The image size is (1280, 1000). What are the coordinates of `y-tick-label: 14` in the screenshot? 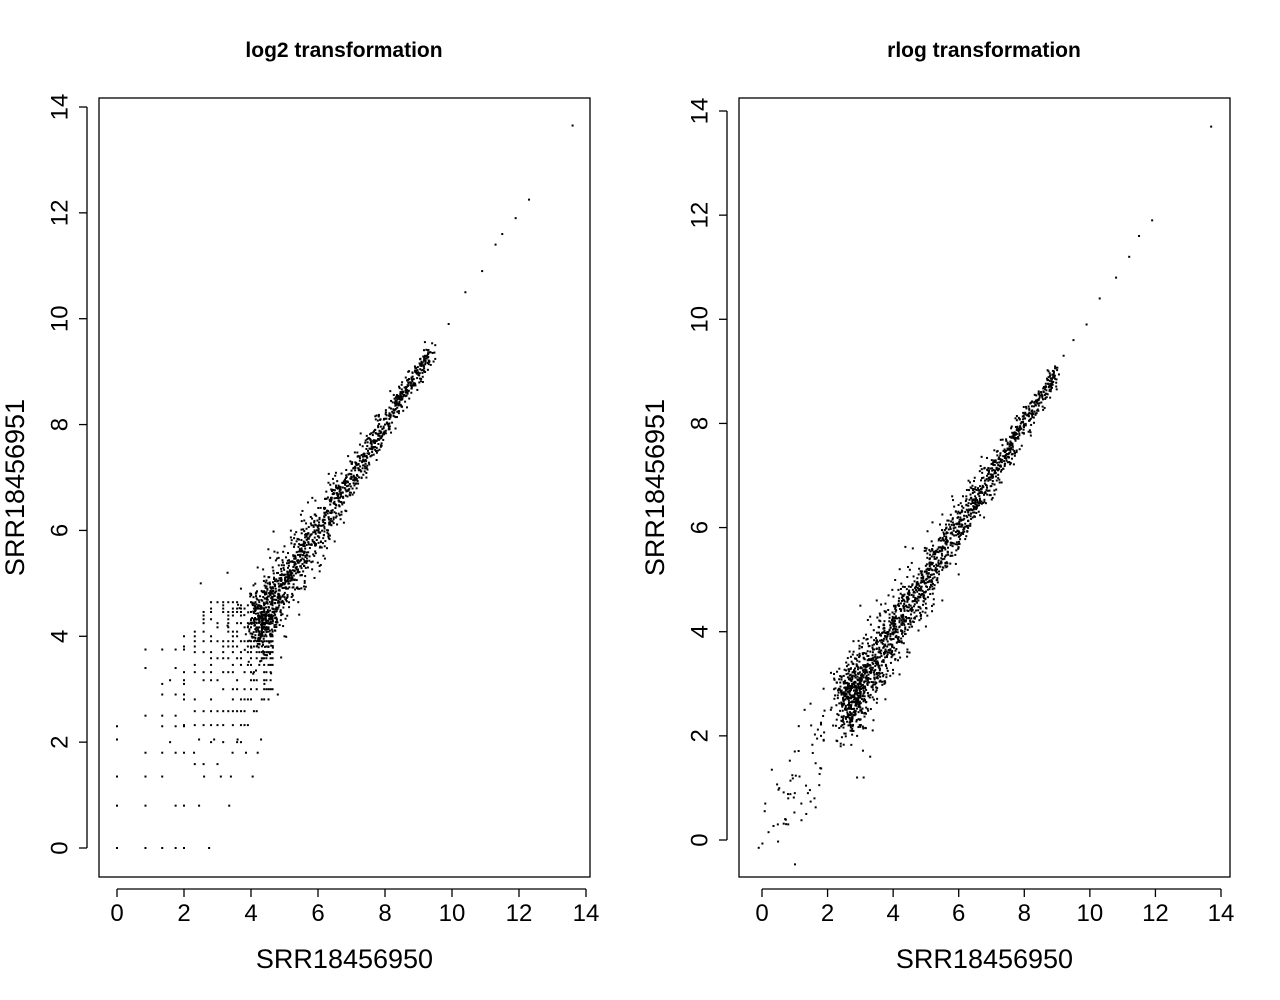 It's located at (59, 107).